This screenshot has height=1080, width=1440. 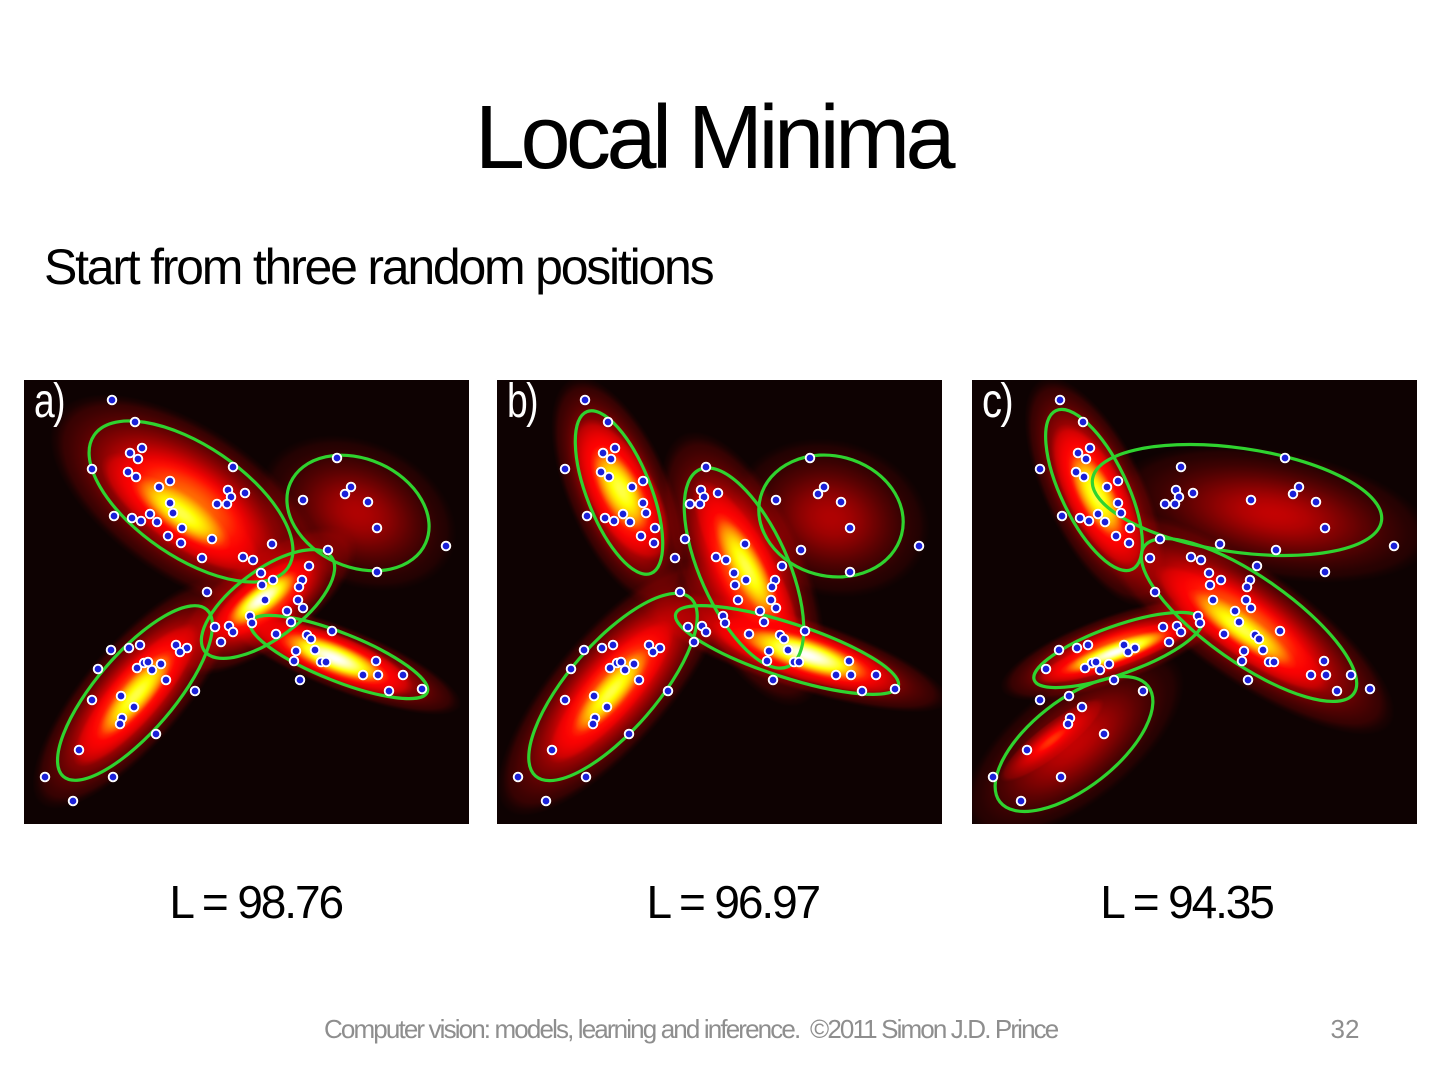 What do you see at coordinates (522, 404) in the screenshot?
I see `svg-text: b)` at bounding box center [522, 404].